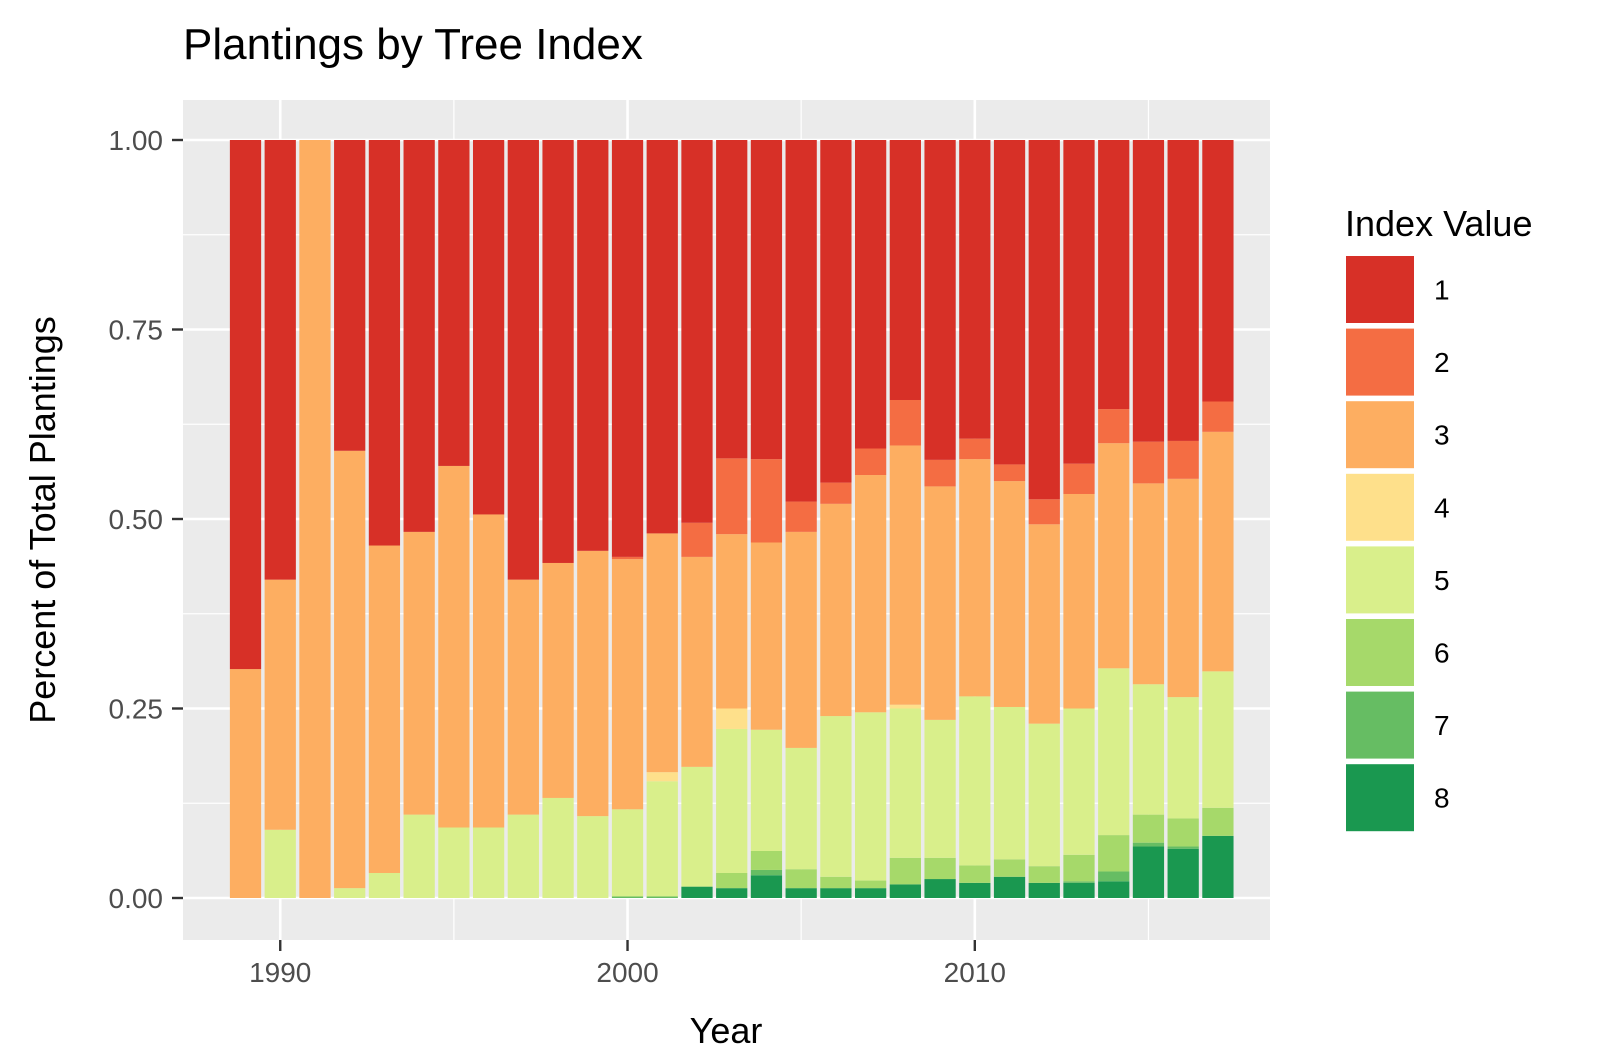 This screenshot has height=1056, width=1618. I want to click on legend-label: 4, so click(1442, 507).